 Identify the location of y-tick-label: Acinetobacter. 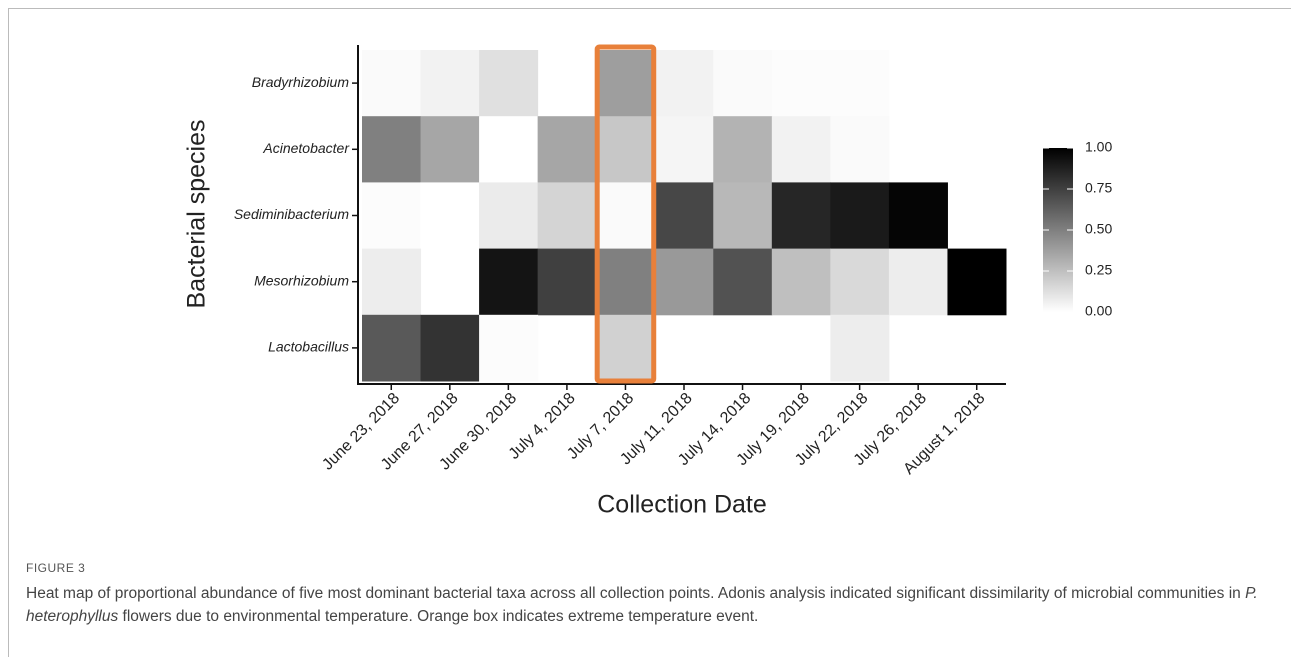
(306, 148).